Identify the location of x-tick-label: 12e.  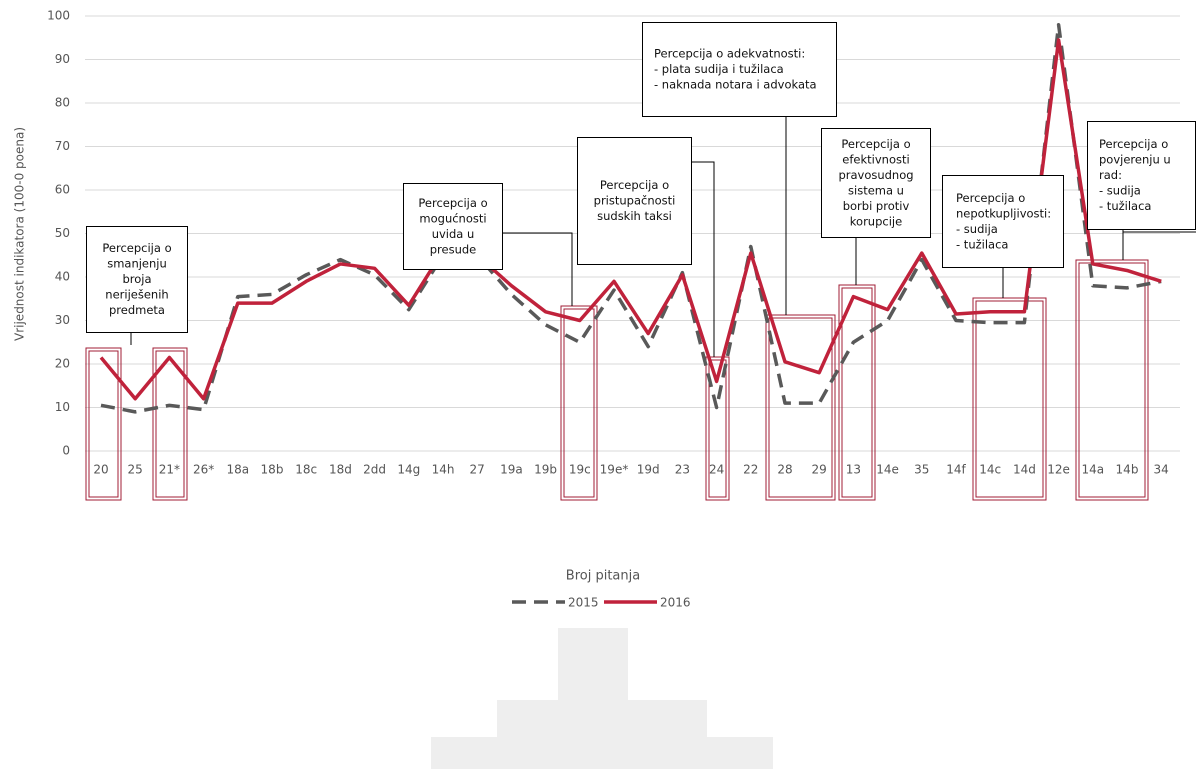
(1058, 470).